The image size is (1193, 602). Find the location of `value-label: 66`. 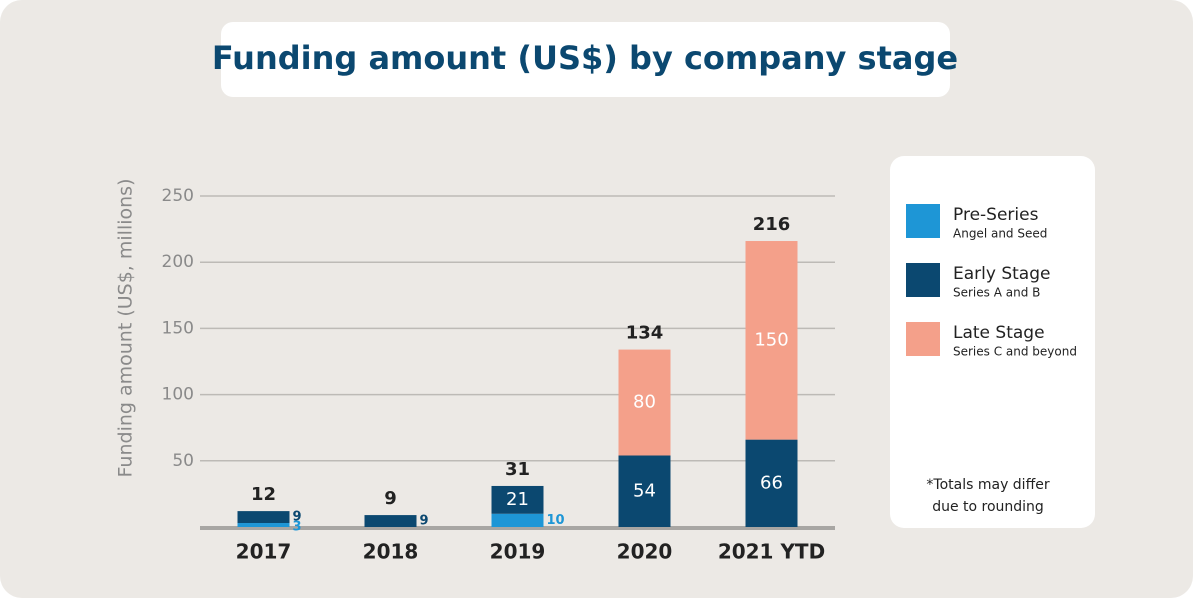

value-label: 66 is located at coordinates (771, 482).